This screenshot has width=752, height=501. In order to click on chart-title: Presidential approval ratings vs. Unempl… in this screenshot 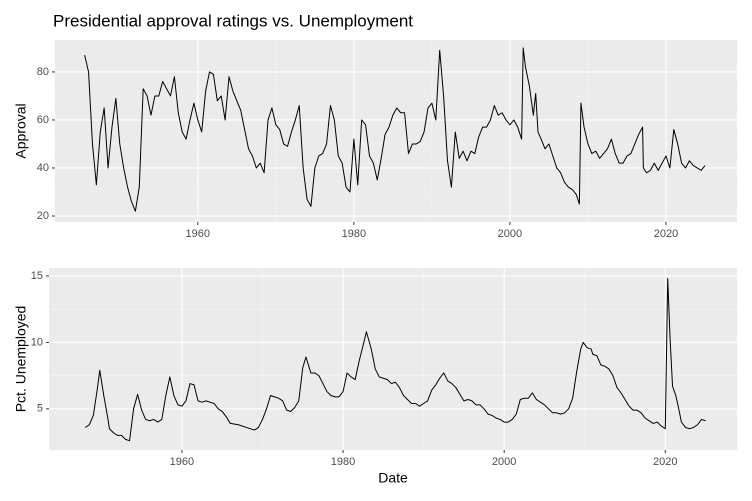, I will do `click(233, 20)`.